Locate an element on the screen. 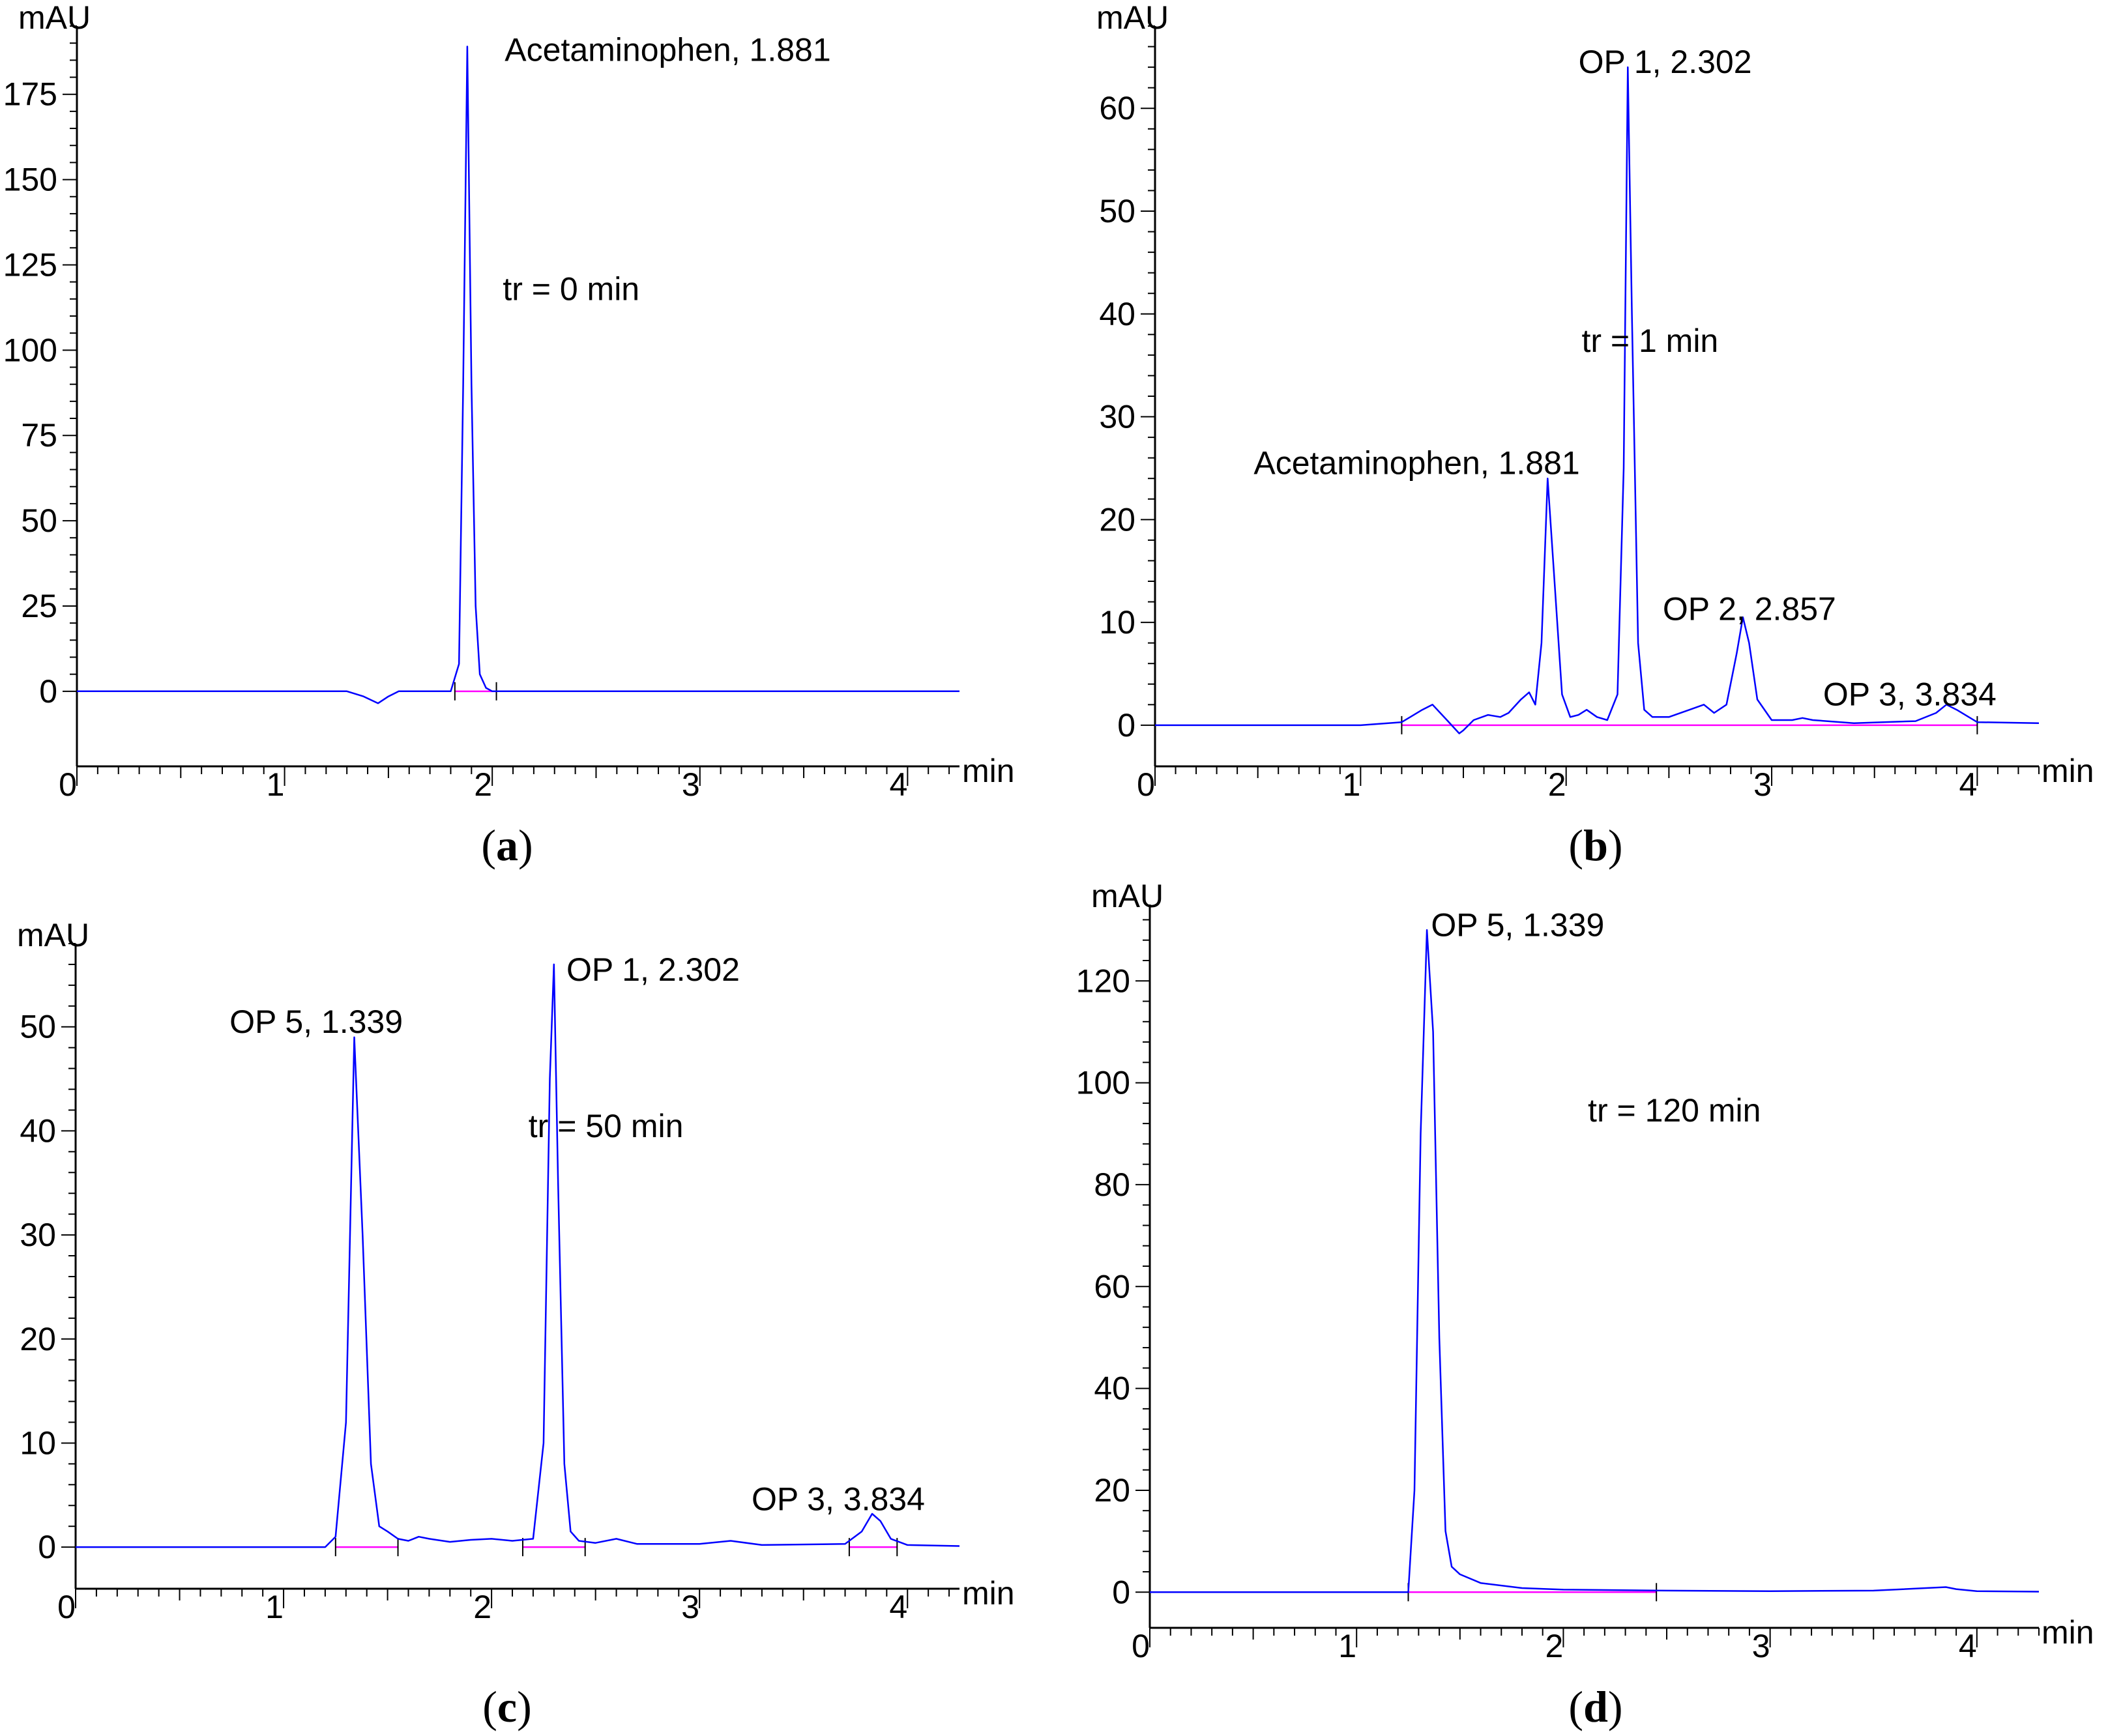 This screenshot has height=1736, width=2108. y-tick-label: 25 is located at coordinates (39, 606).